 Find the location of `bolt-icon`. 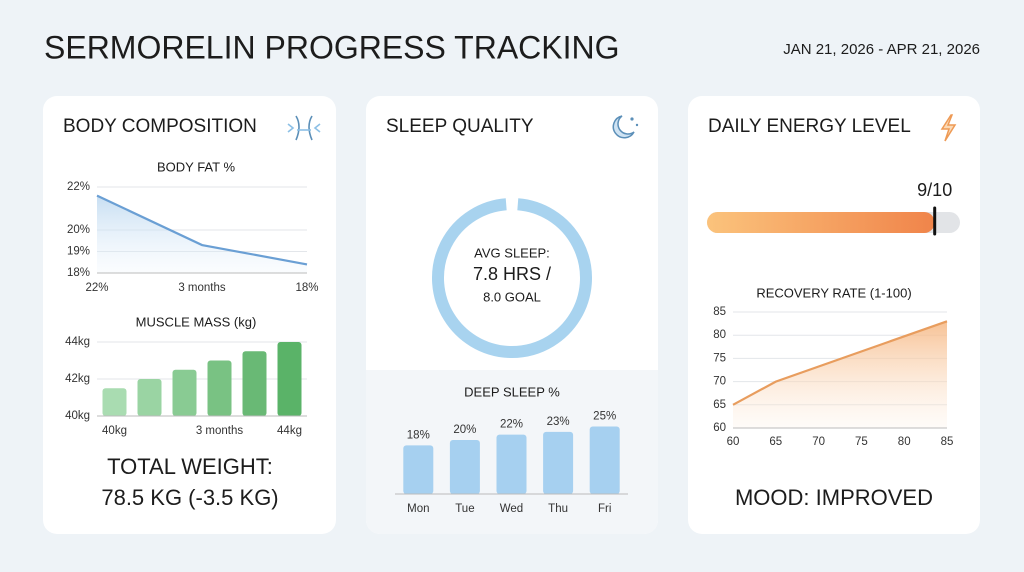

bolt-icon is located at coordinates (948, 128).